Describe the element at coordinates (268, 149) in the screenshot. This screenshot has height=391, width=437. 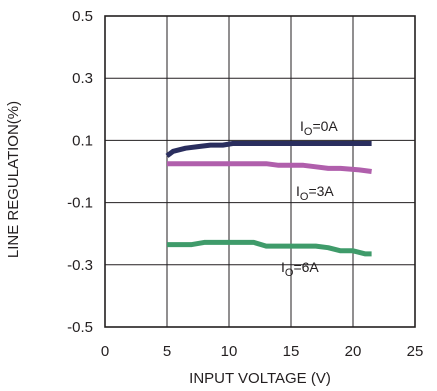
I see `series-line-io-0a` at that location.